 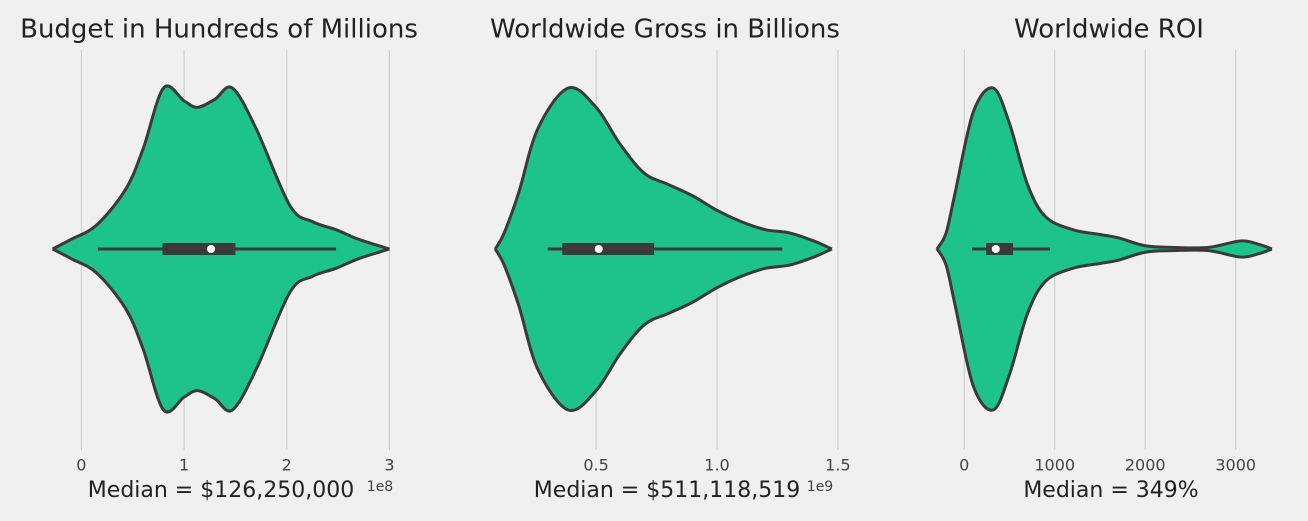 What do you see at coordinates (287, 465) in the screenshot?
I see `x-tick-label: 2` at bounding box center [287, 465].